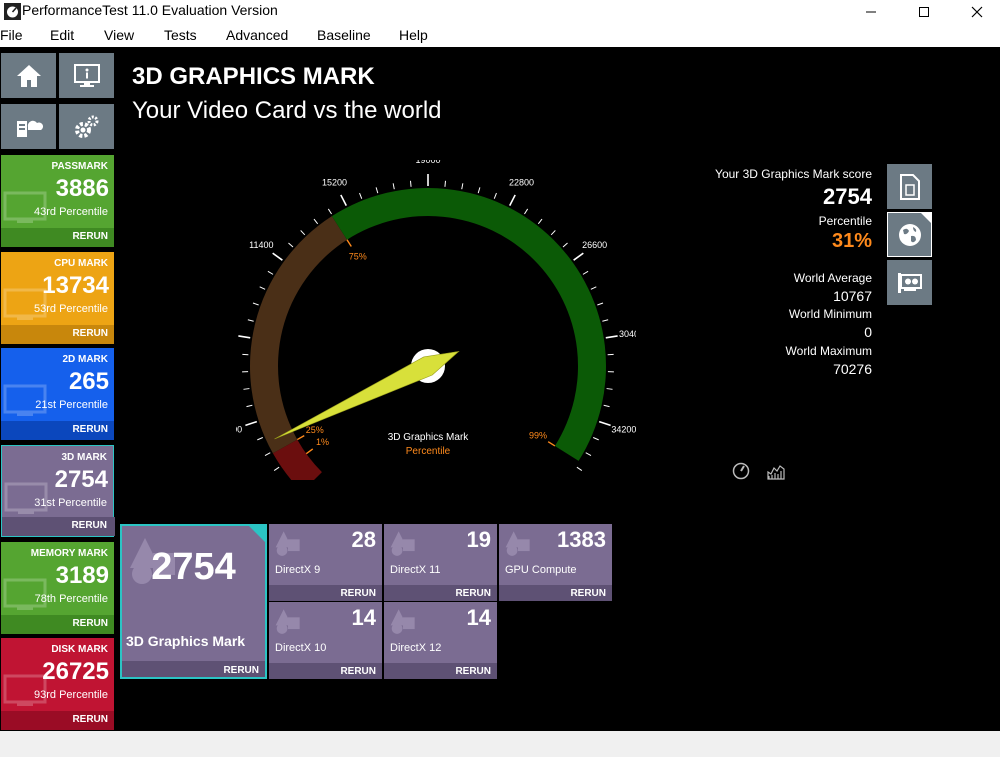 Image resolution: width=1000 pixels, height=757 pixels. Describe the element at coordinates (70, 503) in the screenshot. I see `3d-mark-percentile: 31st Percentile` at that location.